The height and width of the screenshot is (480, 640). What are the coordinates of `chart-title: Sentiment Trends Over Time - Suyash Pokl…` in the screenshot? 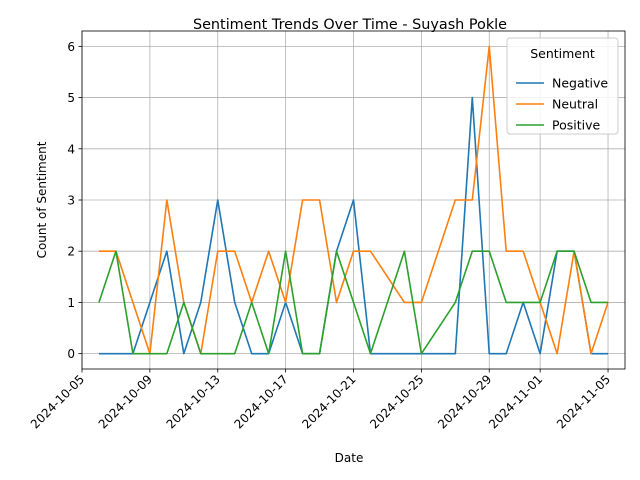 It's located at (350, 25).